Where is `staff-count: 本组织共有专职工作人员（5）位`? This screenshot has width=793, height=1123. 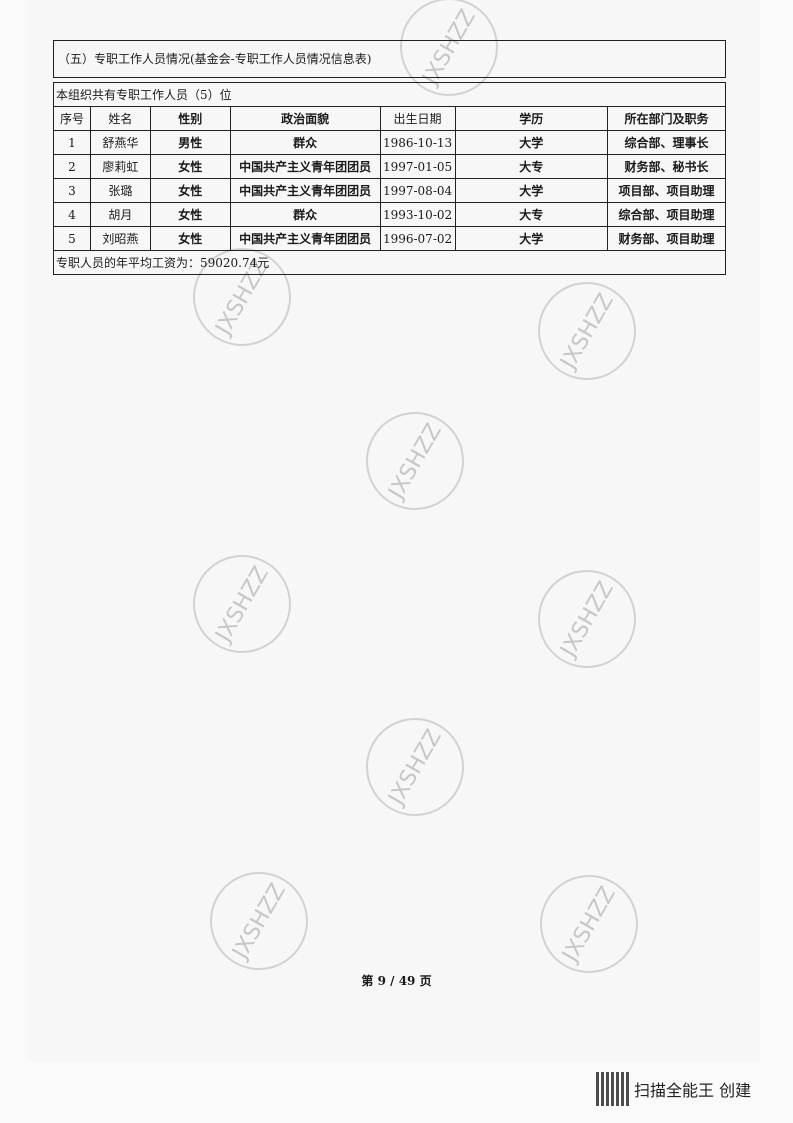 staff-count: 本组织共有专职工作人员（5）位 is located at coordinates (389, 94).